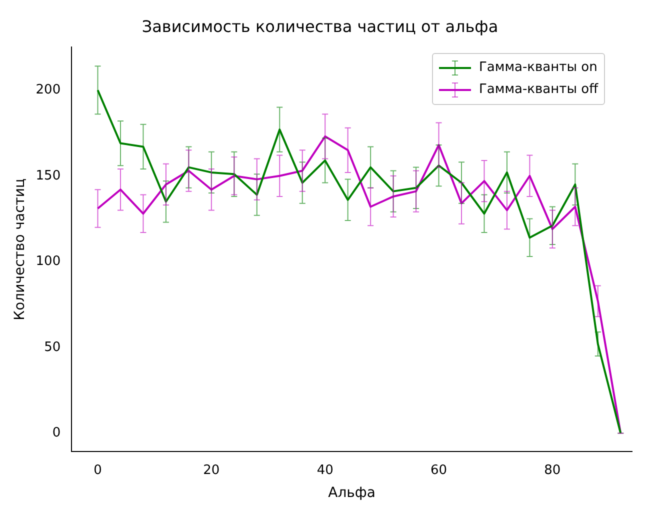  What do you see at coordinates (20, 249) in the screenshot?
I see `y-axis-title: Количество частиц` at bounding box center [20, 249].